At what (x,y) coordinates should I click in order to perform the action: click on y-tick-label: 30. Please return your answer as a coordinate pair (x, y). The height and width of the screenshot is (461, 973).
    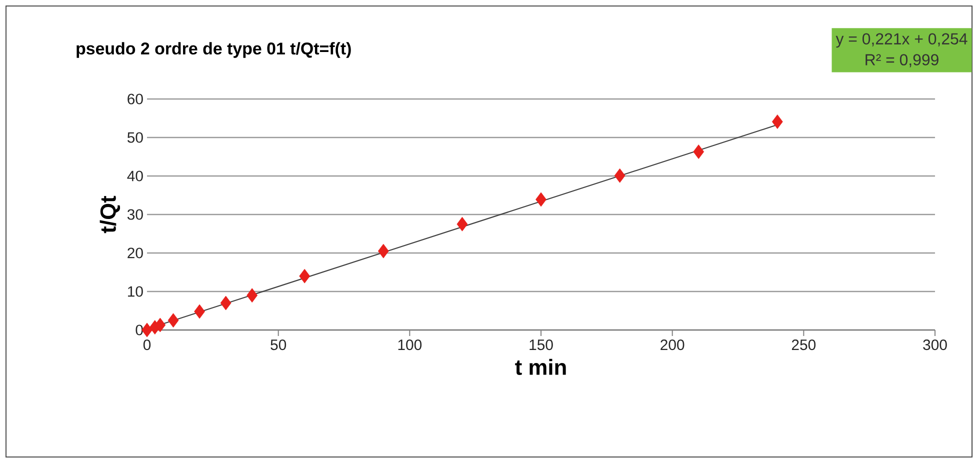
    Looking at the image, I should click on (135, 214).